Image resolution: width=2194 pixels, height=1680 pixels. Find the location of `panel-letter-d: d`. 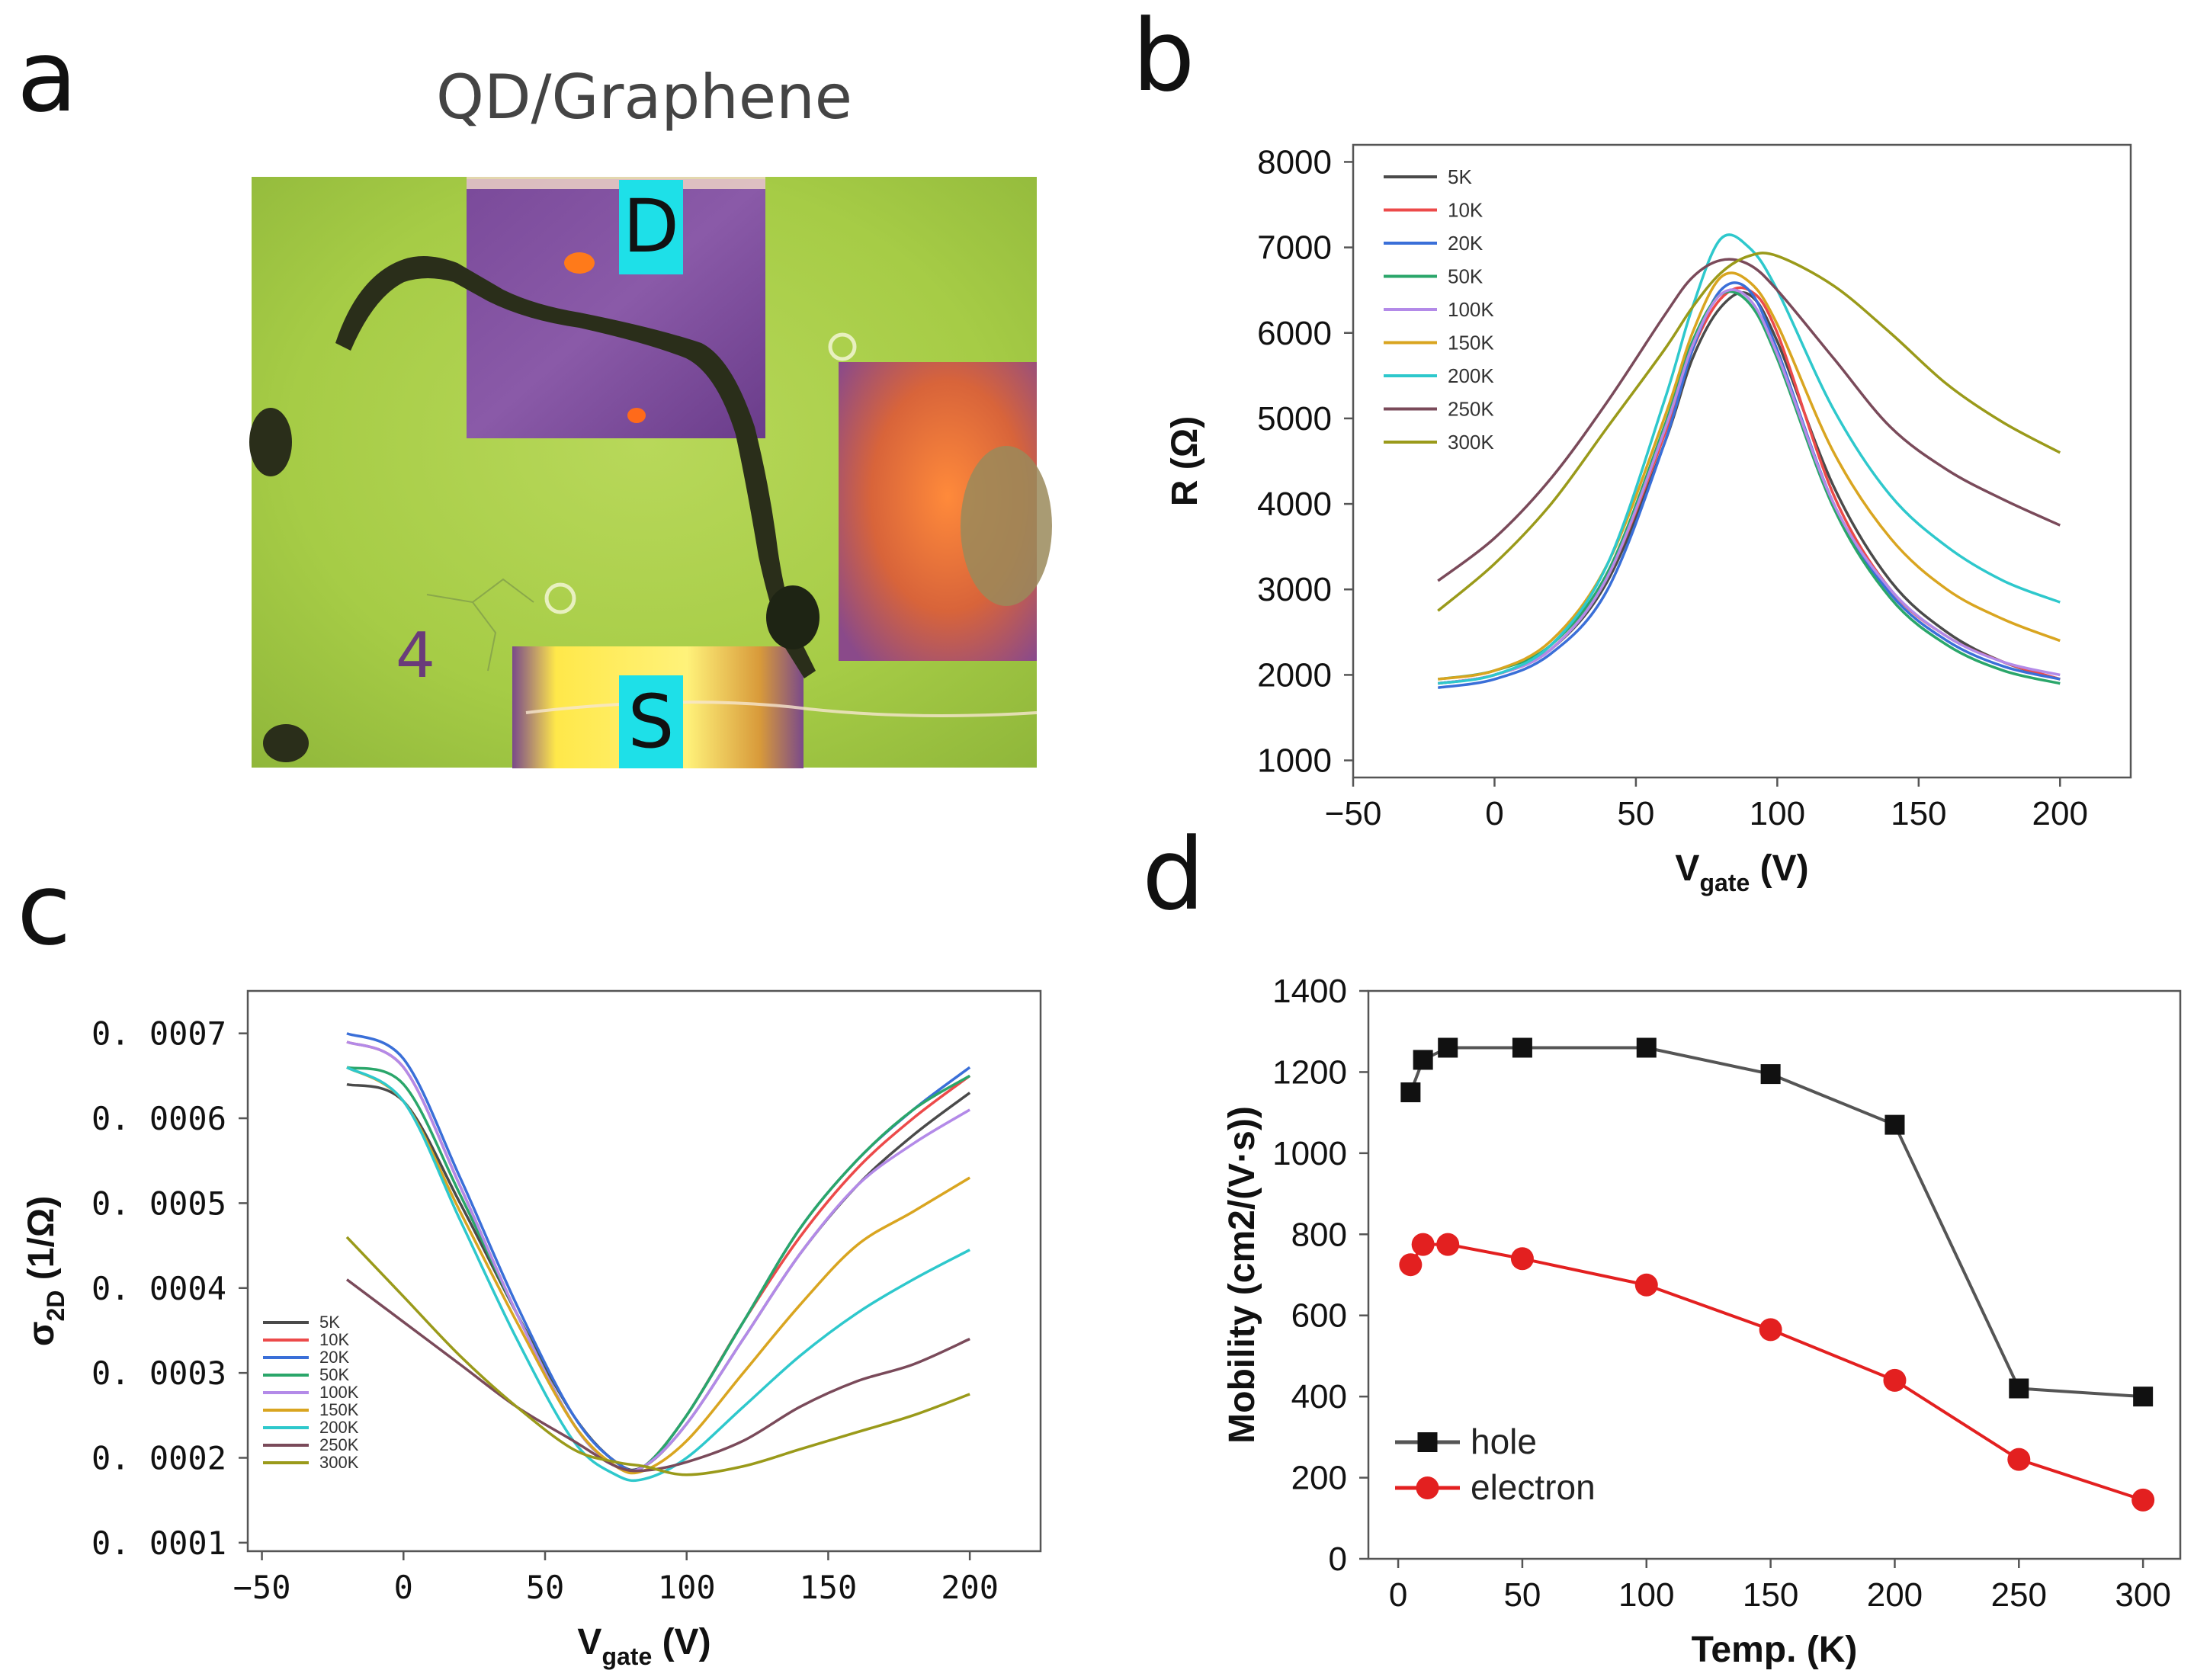

panel-letter-d: d is located at coordinates (1173, 874).